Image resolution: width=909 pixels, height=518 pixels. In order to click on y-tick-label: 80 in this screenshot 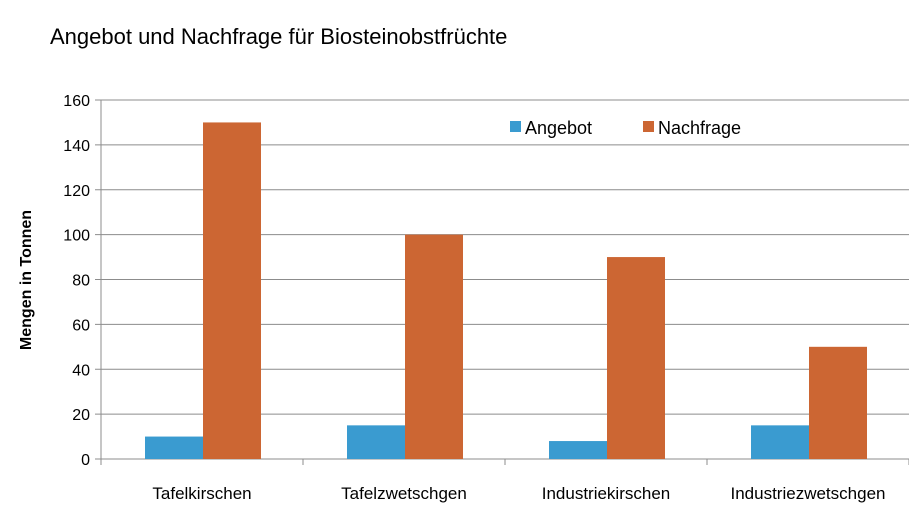, I will do `click(81, 281)`.